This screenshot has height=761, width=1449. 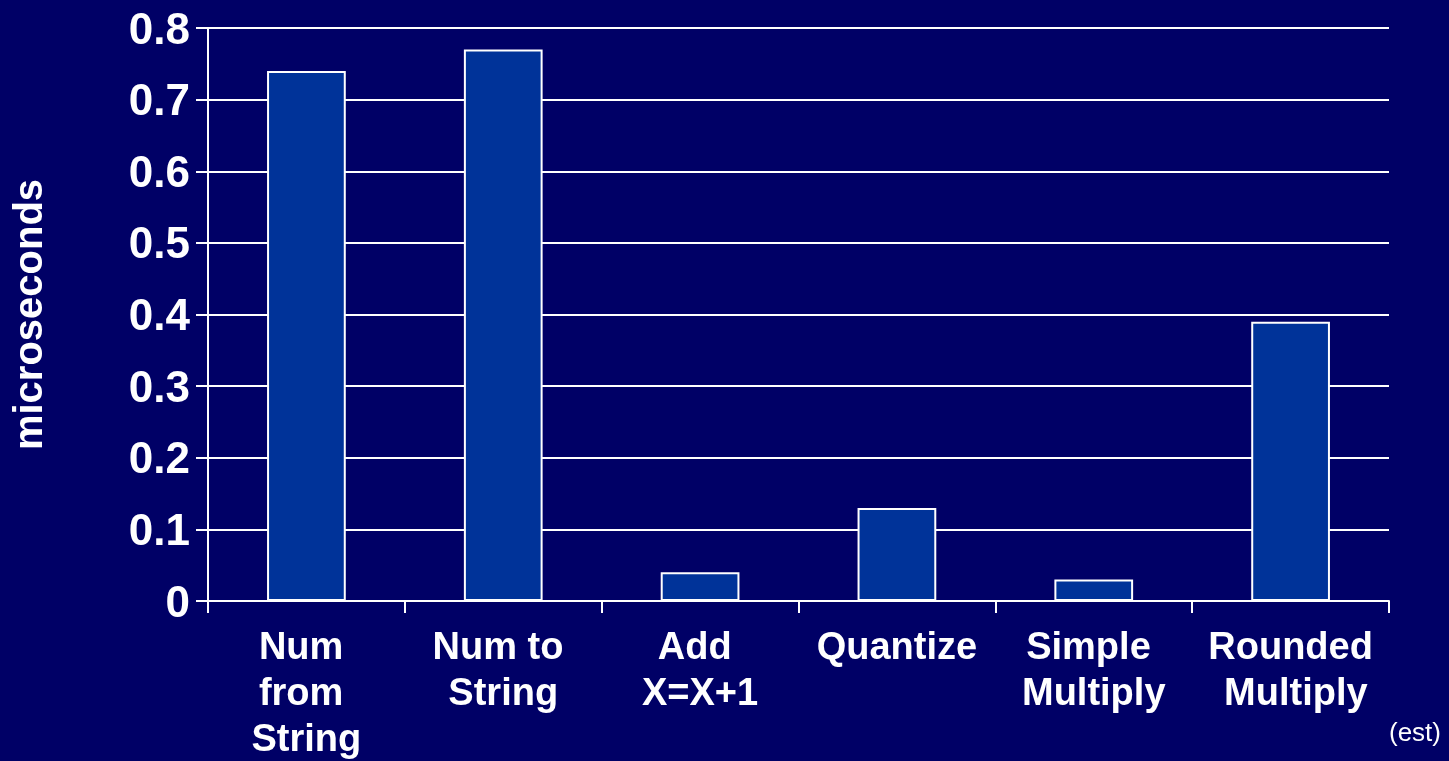 I want to click on x-tick-label: Add X=X+1, so click(x=700, y=669).